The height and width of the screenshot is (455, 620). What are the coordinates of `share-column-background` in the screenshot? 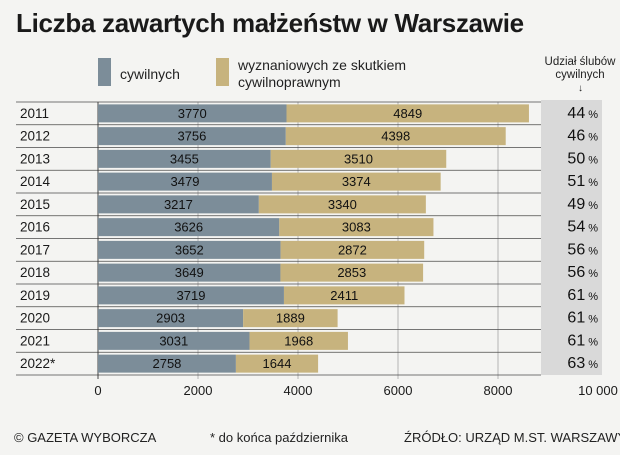 It's located at (571, 237).